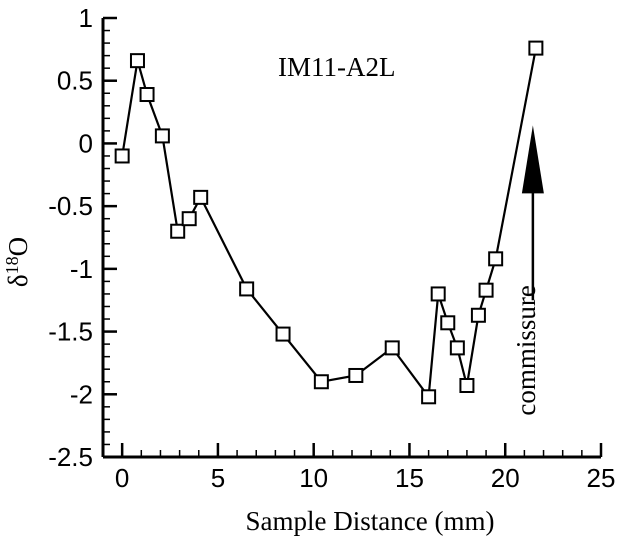 The width and height of the screenshot is (637, 537). I want to click on x-tick-label: 10, so click(313, 478).